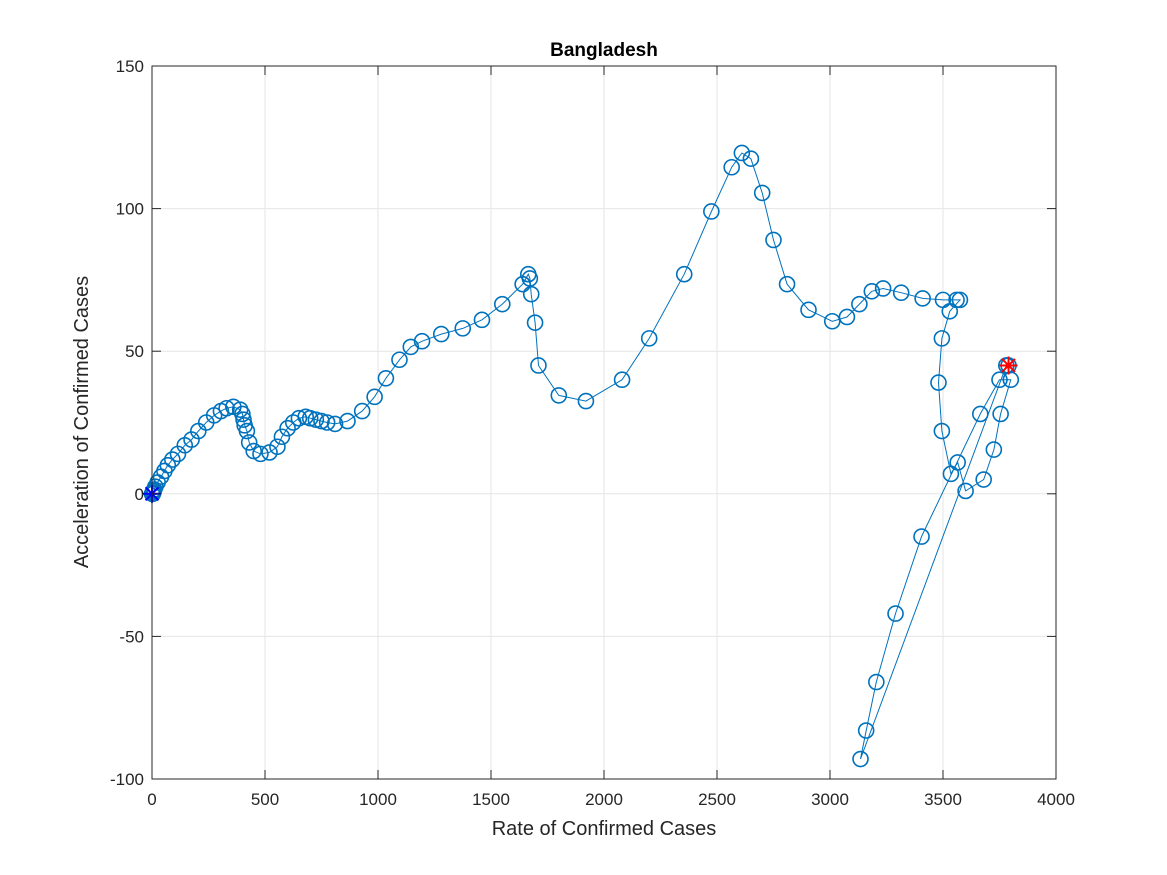  I want to click on x-tick-label: 2000, so click(604, 799).